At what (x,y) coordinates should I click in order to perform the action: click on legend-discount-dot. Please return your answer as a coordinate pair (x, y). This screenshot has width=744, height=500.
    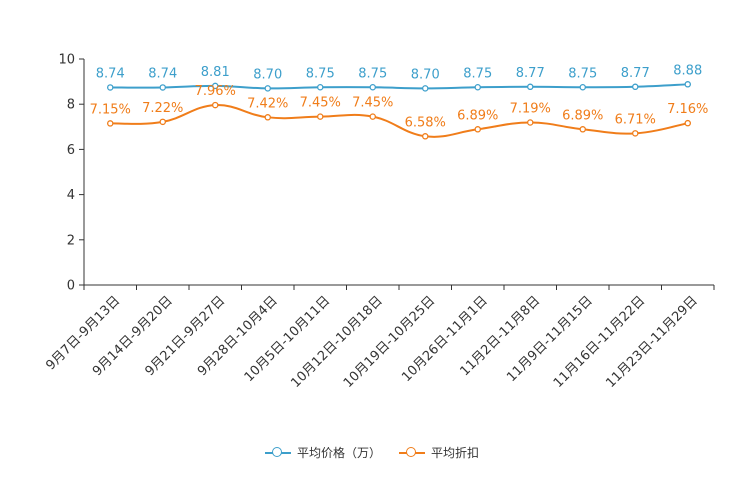
    Looking at the image, I should click on (411, 451).